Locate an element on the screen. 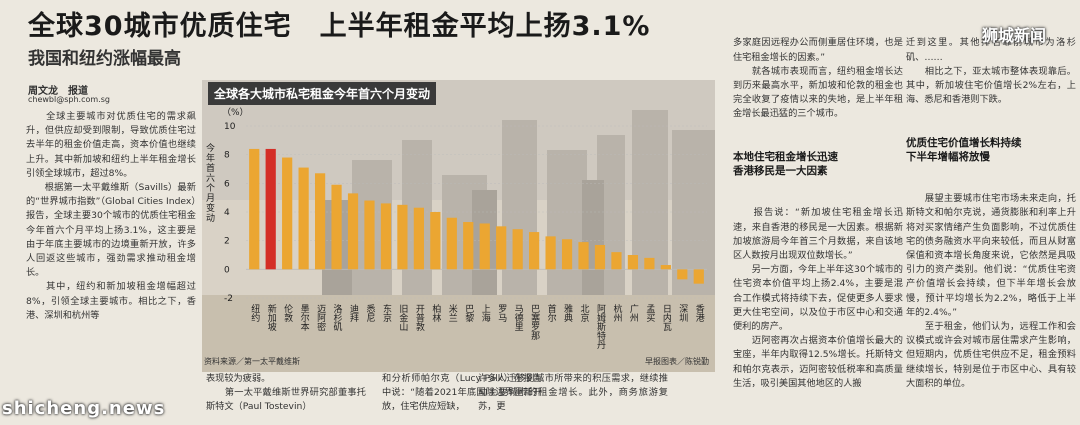 This screenshot has height=425, width=1080. watermark-logo: 狮城新闻 is located at coordinates (1014, 35).